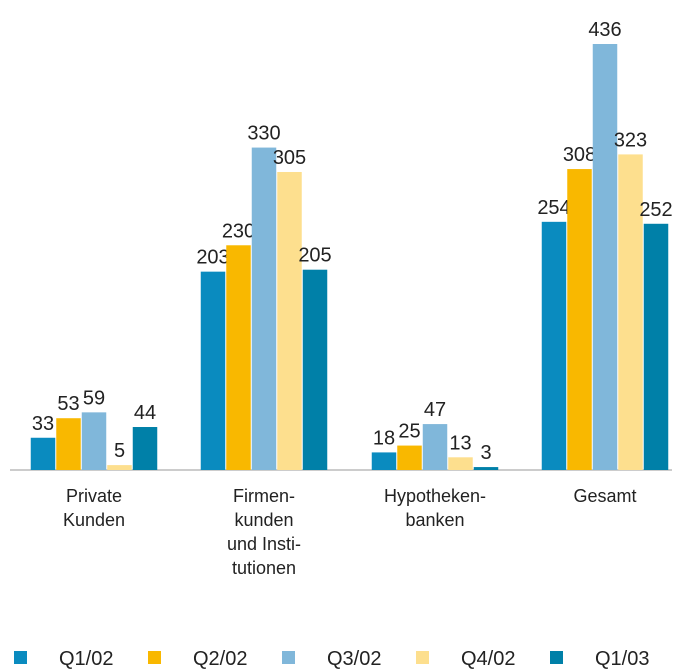  What do you see at coordinates (579, 155) in the screenshot?
I see `value-label: 308` at bounding box center [579, 155].